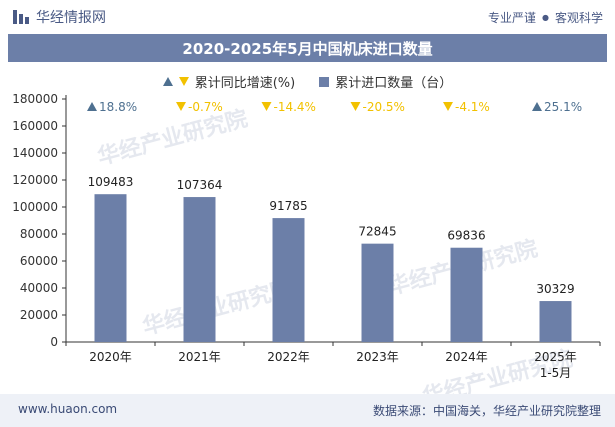  What do you see at coordinates (556, 373) in the screenshot?
I see `x-tick-label: 1-5月` at bounding box center [556, 373].